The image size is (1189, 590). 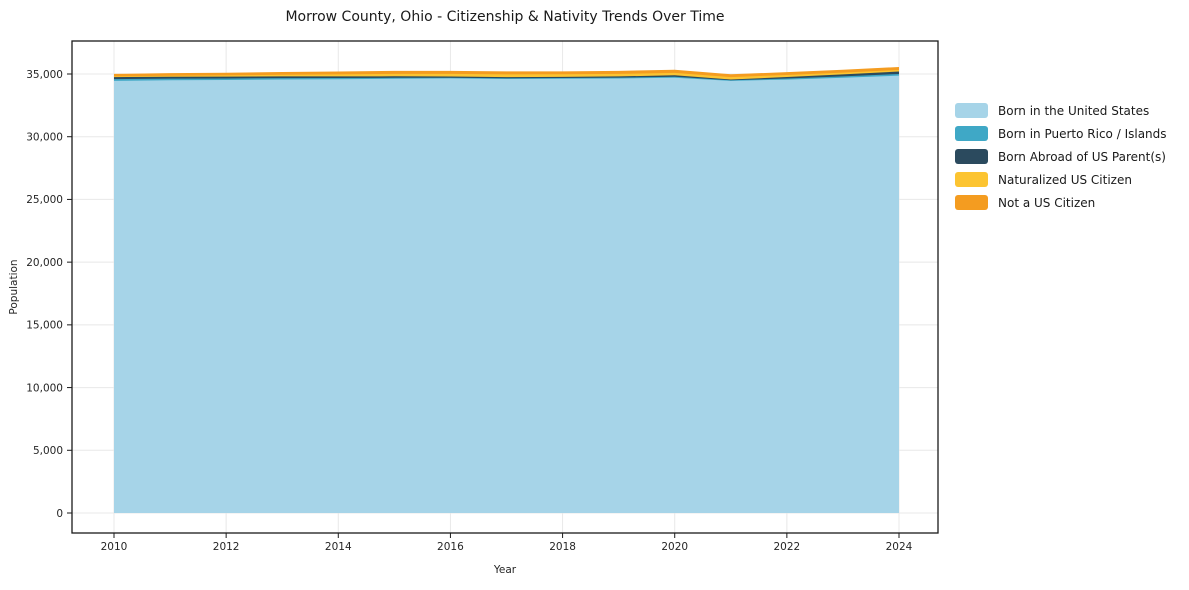 I want to click on legend-swatch-naturalized-us-citizen, so click(x=971, y=179).